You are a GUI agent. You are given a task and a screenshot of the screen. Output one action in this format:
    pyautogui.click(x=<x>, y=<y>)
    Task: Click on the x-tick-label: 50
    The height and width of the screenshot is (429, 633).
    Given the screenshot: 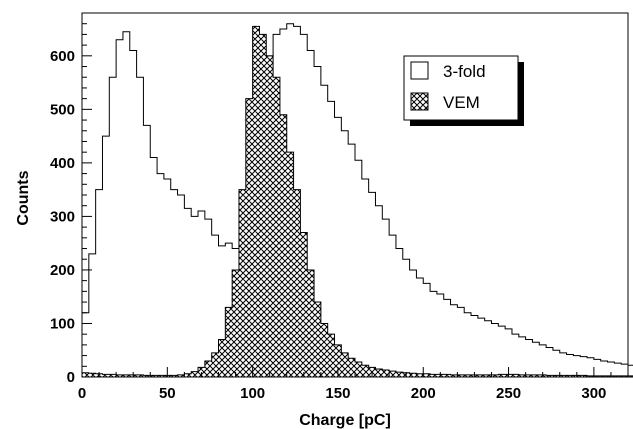 What is the action you would take?
    pyautogui.click(x=167, y=393)
    